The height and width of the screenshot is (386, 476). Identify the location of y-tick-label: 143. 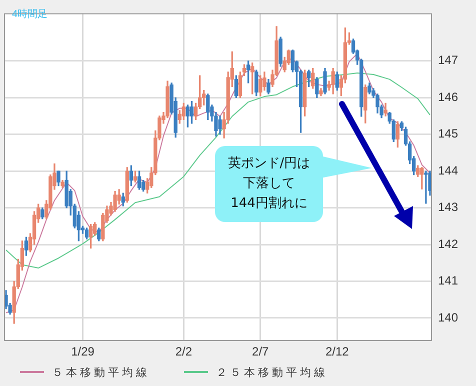
(448, 207).